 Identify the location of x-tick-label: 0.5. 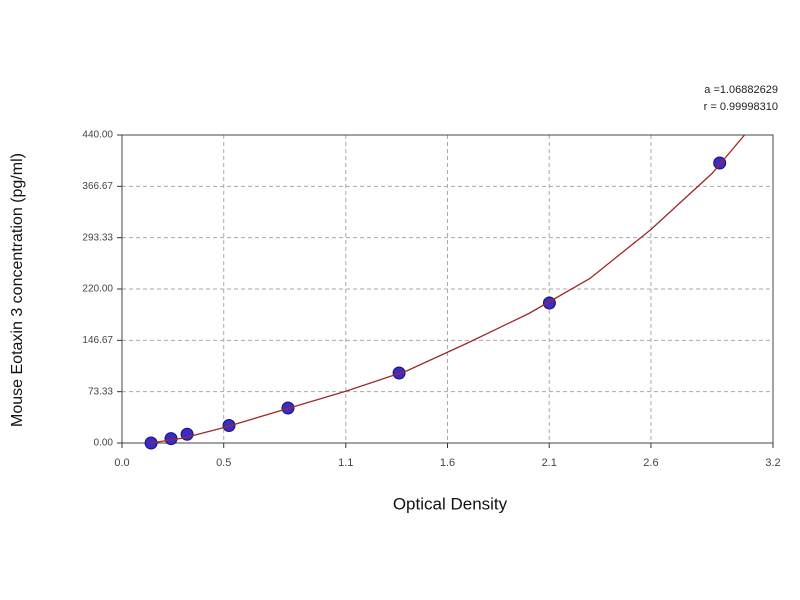
(223, 463).